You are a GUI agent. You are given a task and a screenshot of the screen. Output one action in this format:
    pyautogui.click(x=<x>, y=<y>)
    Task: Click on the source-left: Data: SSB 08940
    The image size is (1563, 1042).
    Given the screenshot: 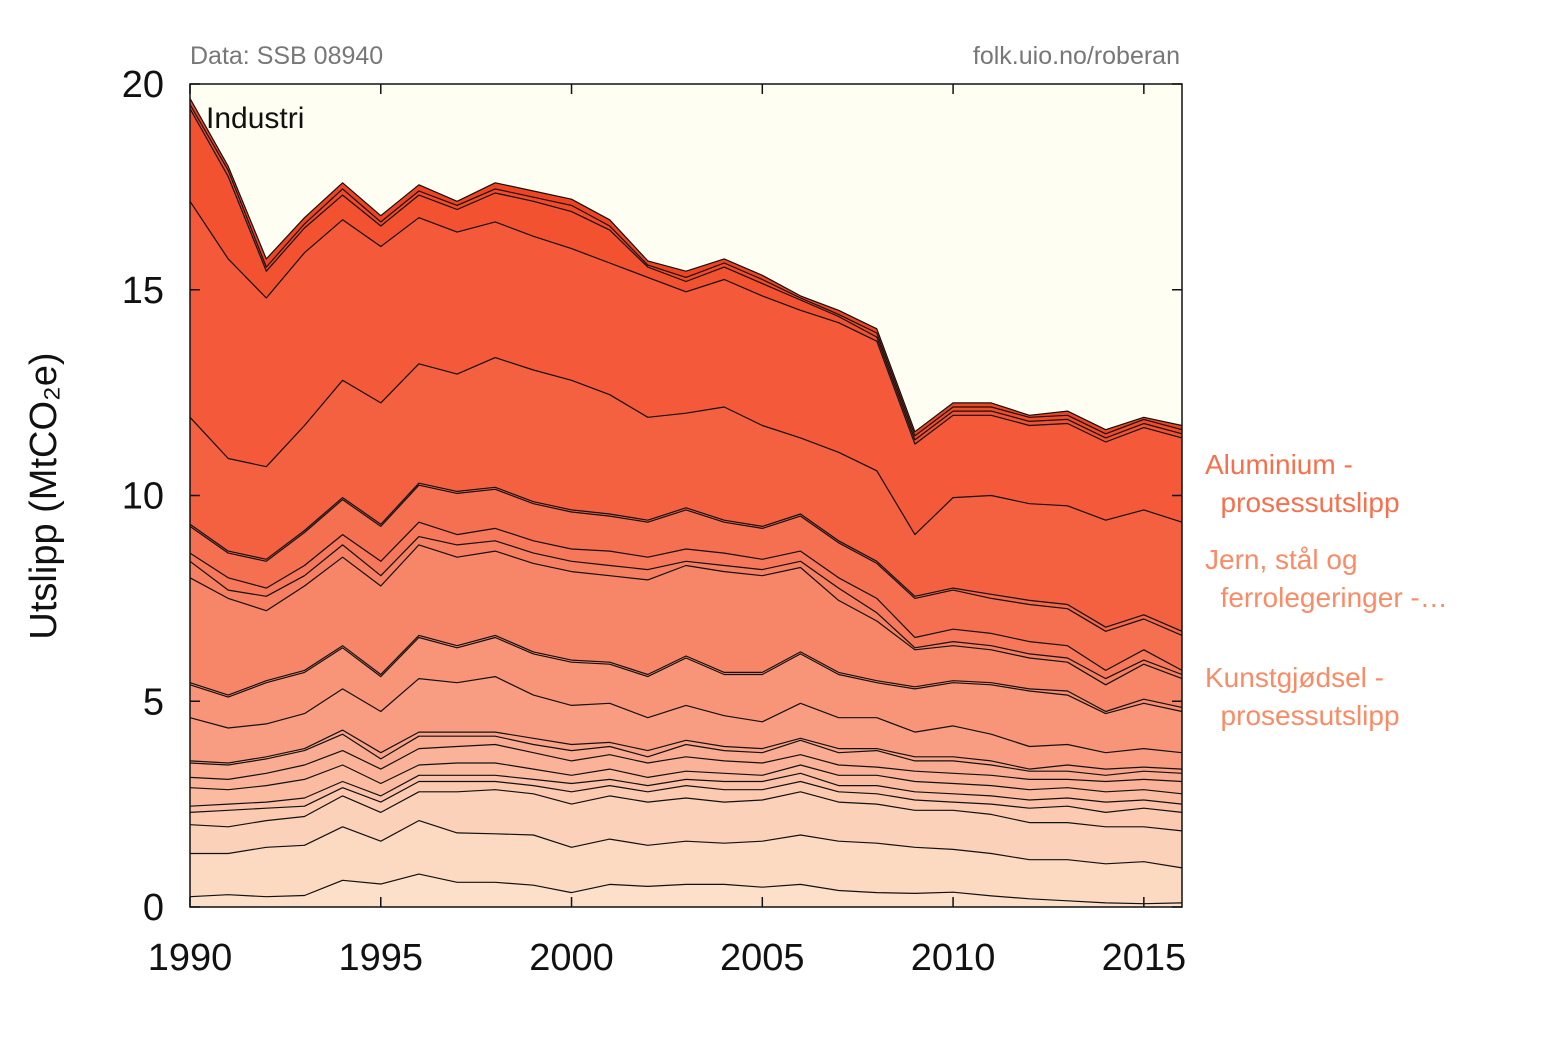 What is the action you would take?
    pyautogui.click(x=286, y=56)
    